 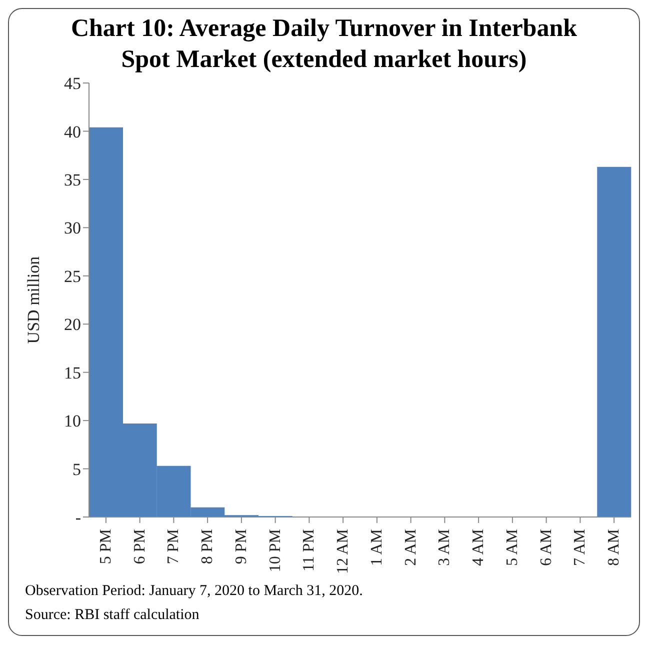 I want to click on x-tick-label: 7 AM, so click(x=580, y=547).